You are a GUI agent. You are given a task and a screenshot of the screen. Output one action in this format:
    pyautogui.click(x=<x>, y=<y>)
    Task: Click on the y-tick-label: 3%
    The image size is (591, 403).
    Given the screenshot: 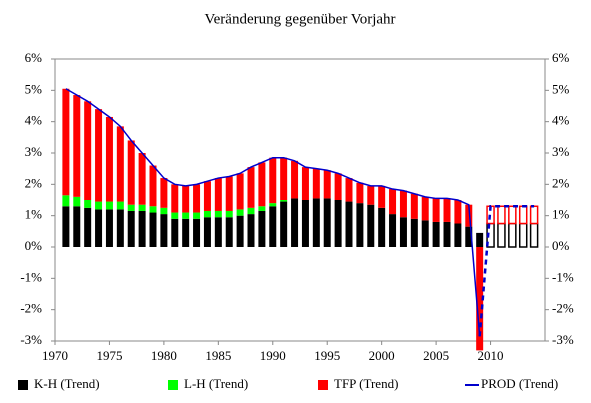 What is the action you would take?
    pyautogui.click(x=34, y=151)
    